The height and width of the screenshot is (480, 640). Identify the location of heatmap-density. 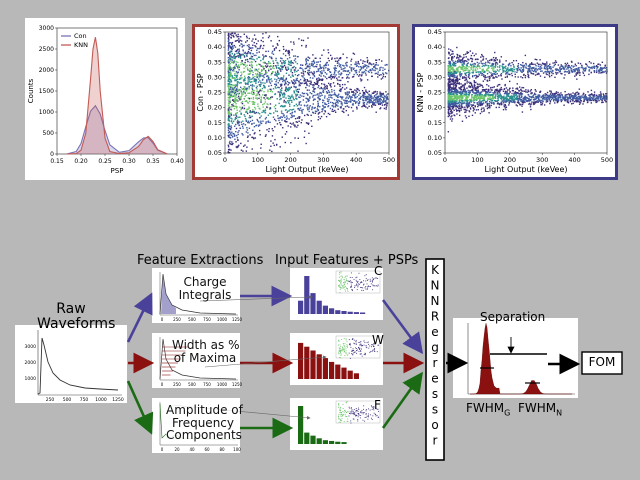
(527, 89).